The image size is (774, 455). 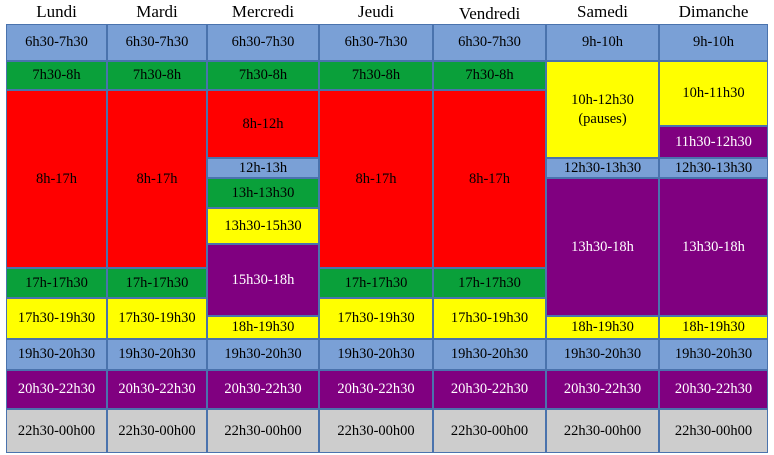 I want to click on slot-samedi: 12h30-13h30, so click(x=602, y=168).